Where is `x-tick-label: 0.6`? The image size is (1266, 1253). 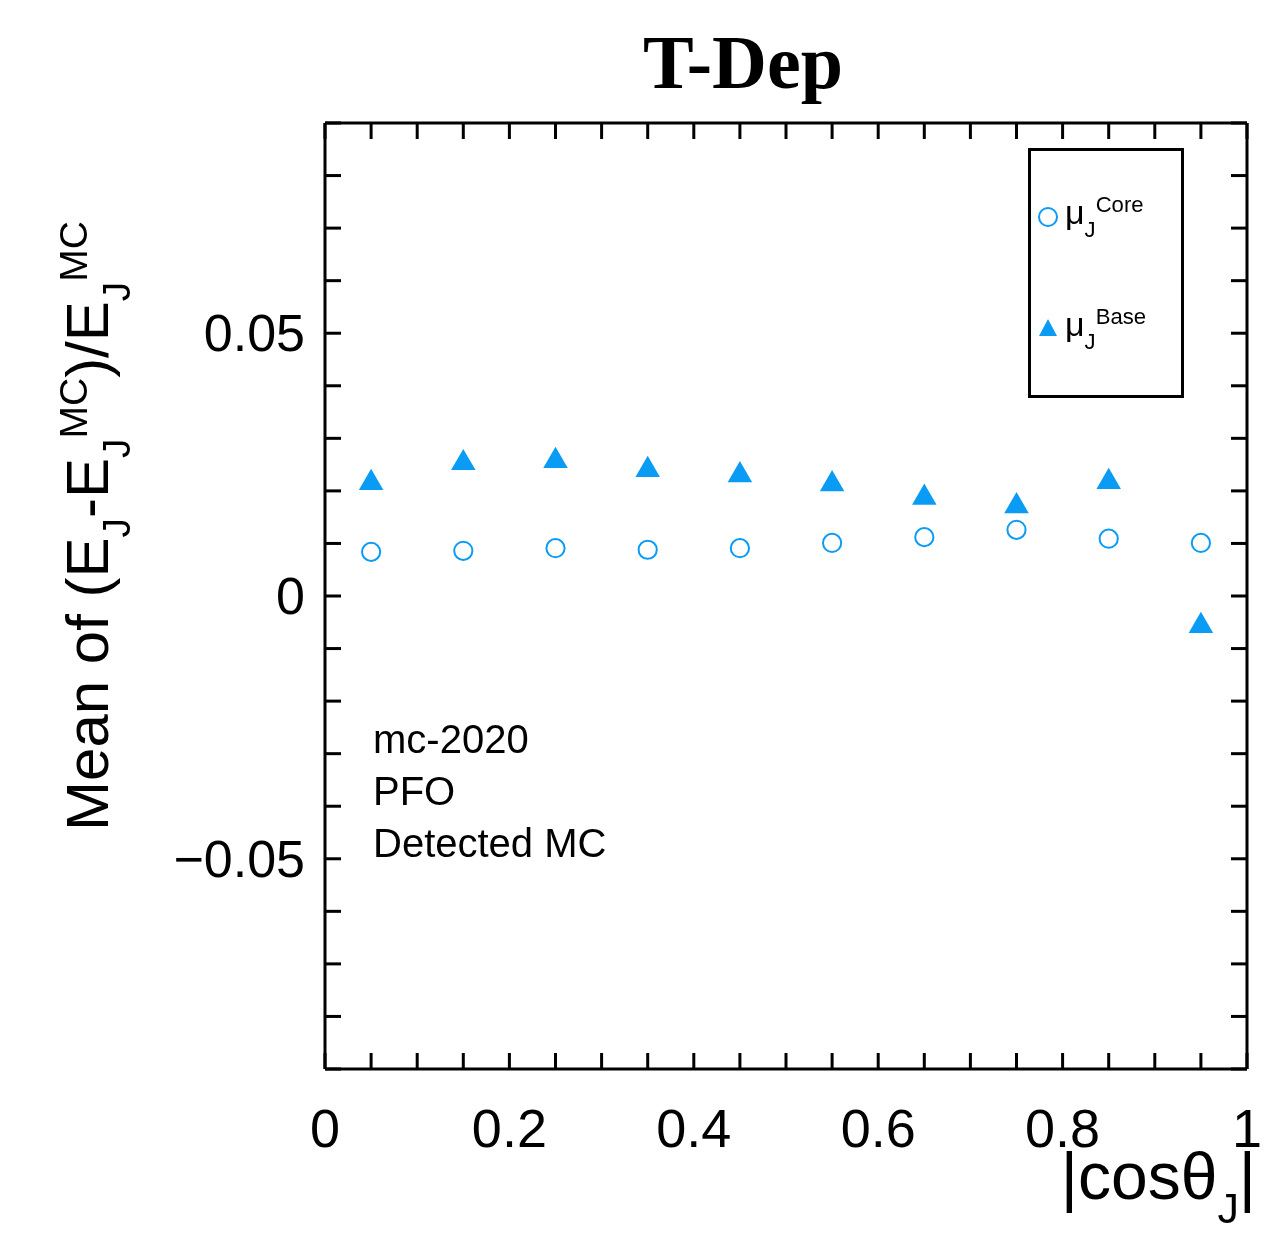 x-tick-label: 0.6 is located at coordinates (878, 1128).